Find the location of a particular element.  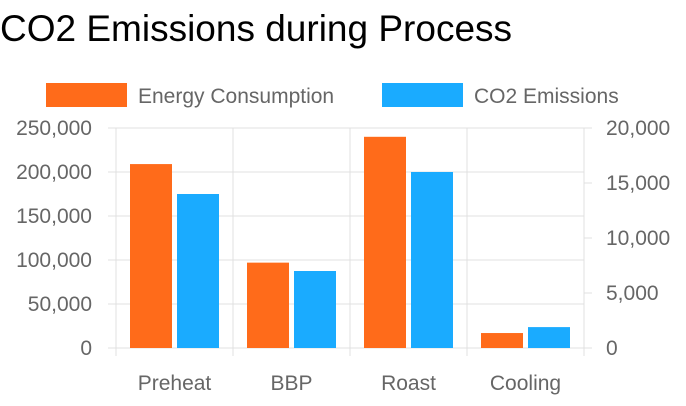

legend-label: CO2 Emissions is located at coordinates (546, 96).